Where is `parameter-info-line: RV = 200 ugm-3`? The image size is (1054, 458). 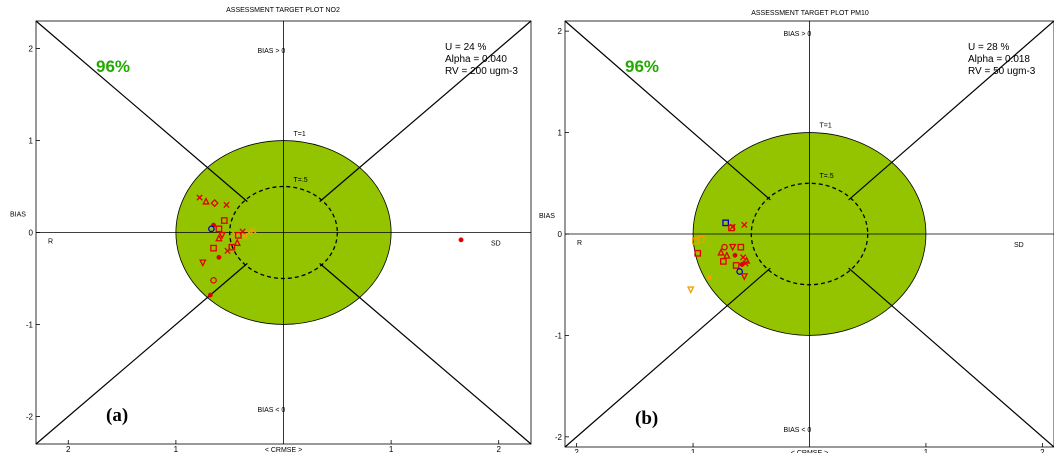 parameter-info-line: RV = 200 ugm-3 is located at coordinates (481, 71).